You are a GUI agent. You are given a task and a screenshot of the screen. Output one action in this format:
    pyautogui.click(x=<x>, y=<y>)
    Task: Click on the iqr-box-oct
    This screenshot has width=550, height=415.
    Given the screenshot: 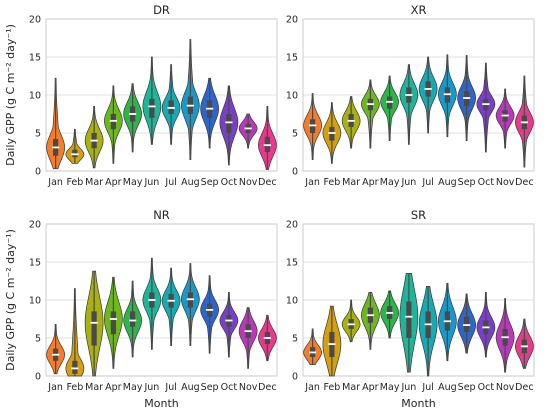 What is the action you would take?
    pyautogui.click(x=229, y=123)
    